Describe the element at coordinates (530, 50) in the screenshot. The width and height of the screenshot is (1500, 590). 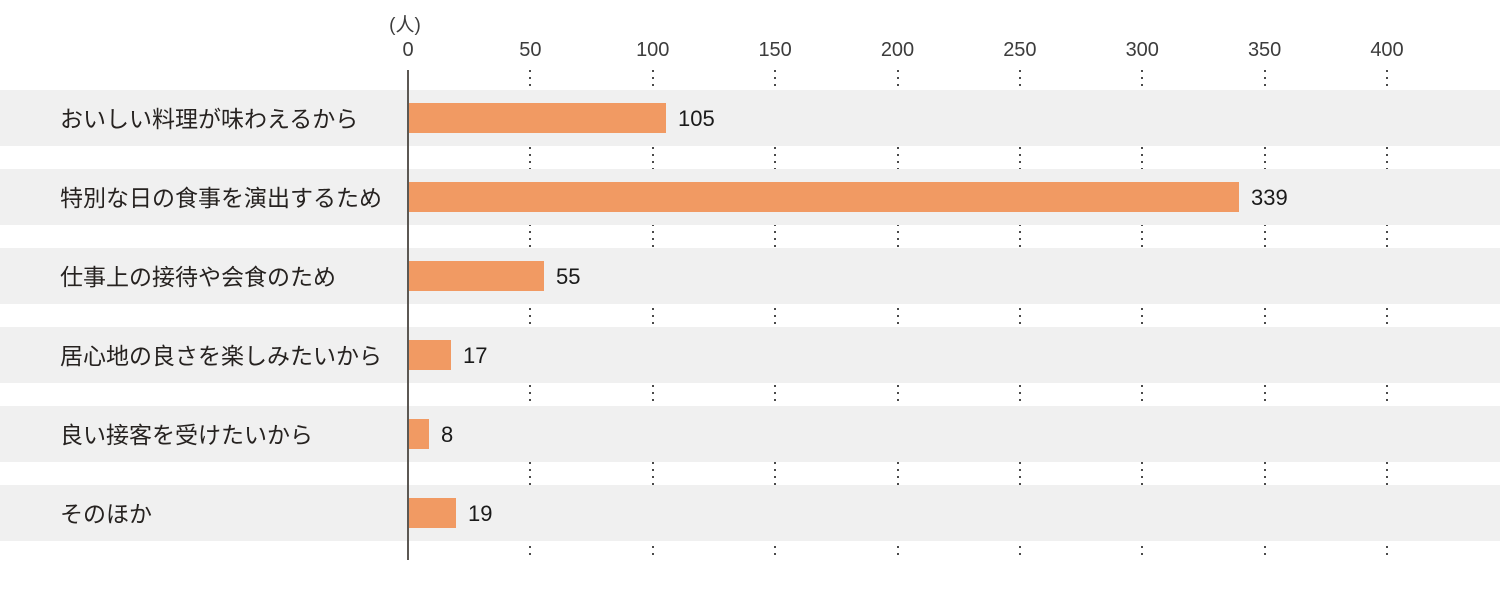
I see `x-tick-label: 50` at that location.